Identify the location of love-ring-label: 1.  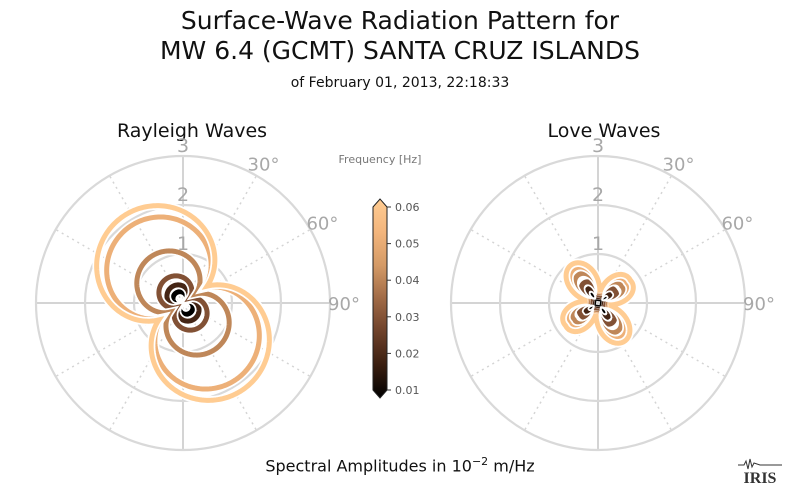
(598, 244).